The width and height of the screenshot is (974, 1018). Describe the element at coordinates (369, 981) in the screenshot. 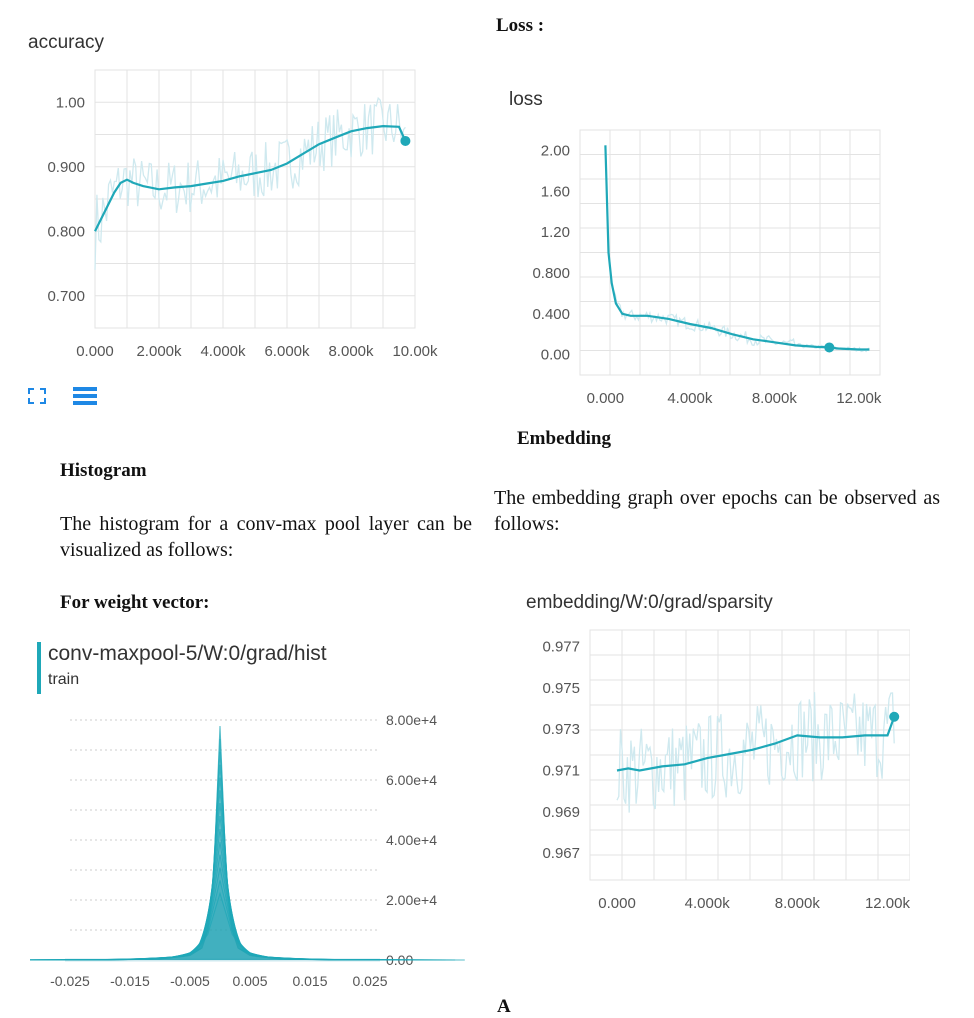

I see `x-tick-label: 0.025` at that location.